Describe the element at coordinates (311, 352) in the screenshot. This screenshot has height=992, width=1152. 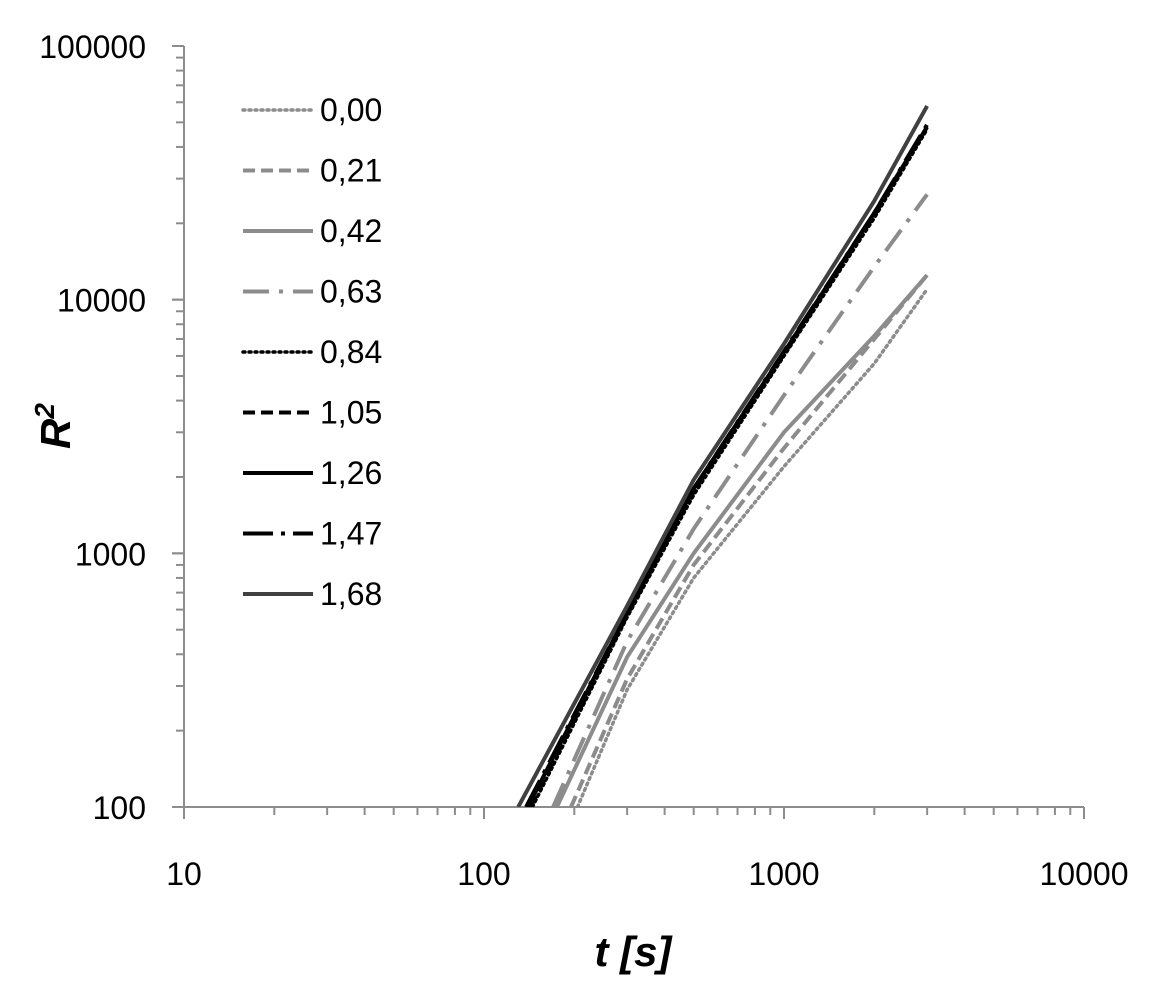
I see `legend: 0,00 0,21 0,42 0,63 0,84 1,05 1,26 1,47 1,68` at that location.